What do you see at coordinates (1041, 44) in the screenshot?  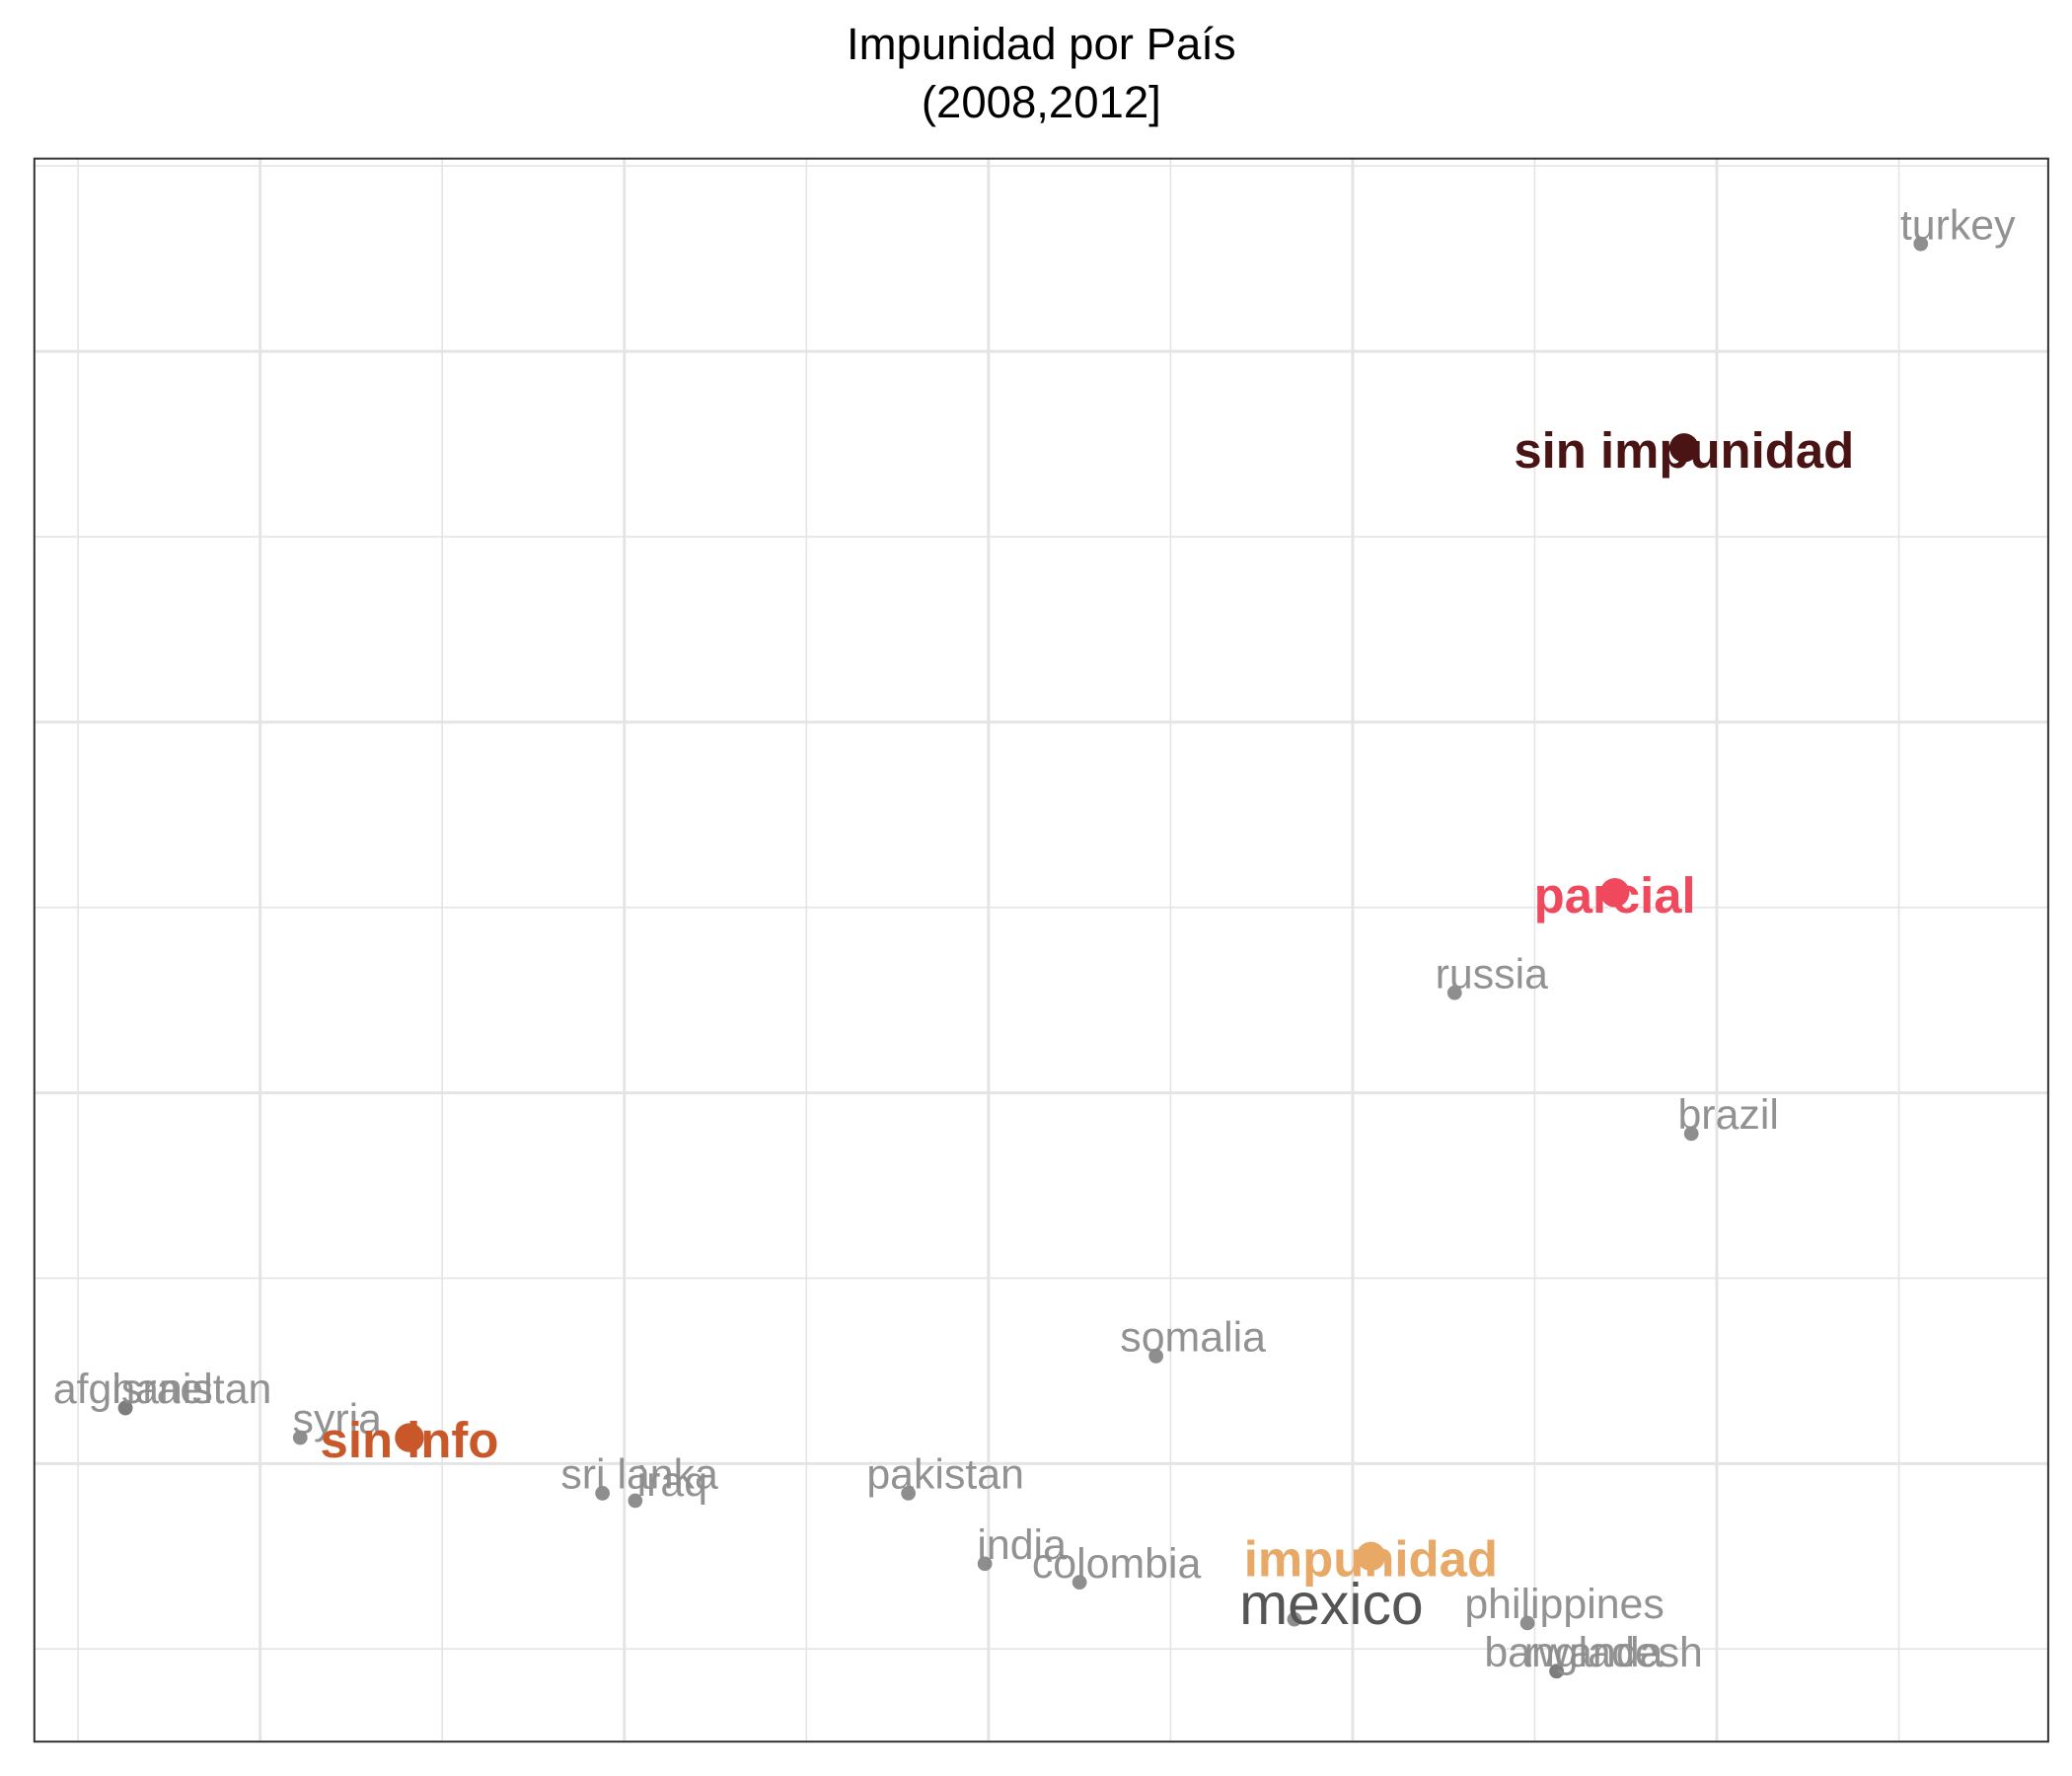 I see `chart-title: Impunidad por País` at bounding box center [1041, 44].